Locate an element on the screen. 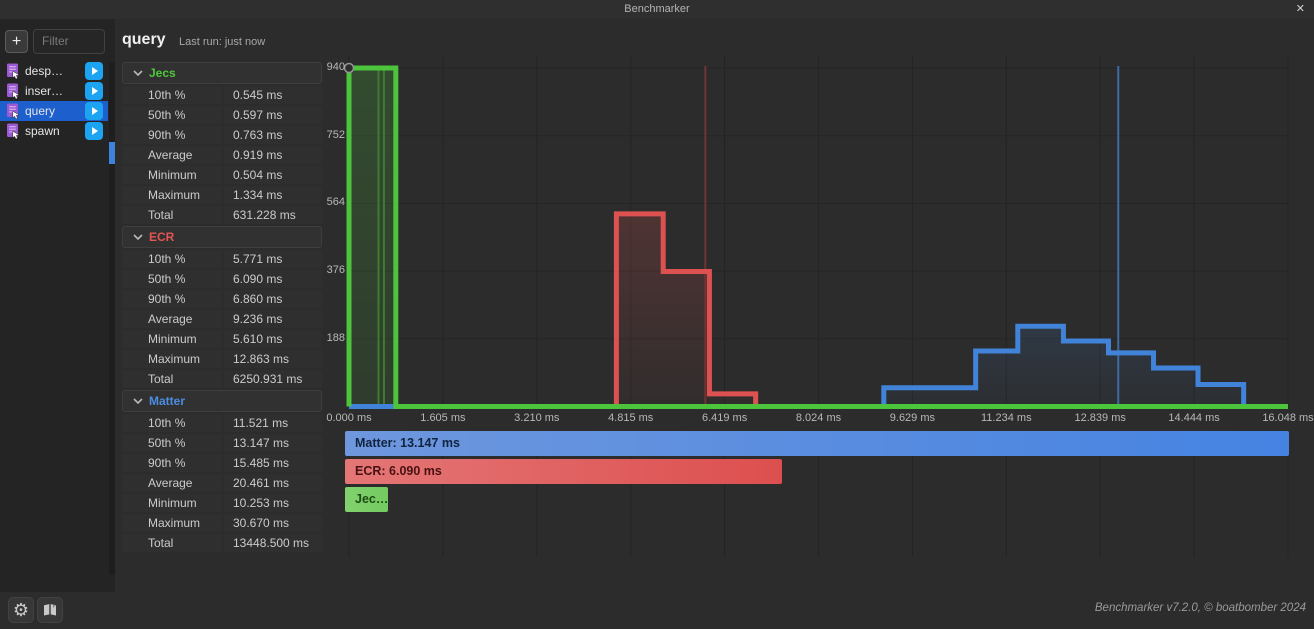  stat-value: 5.771 ms is located at coordinates (273, 259).